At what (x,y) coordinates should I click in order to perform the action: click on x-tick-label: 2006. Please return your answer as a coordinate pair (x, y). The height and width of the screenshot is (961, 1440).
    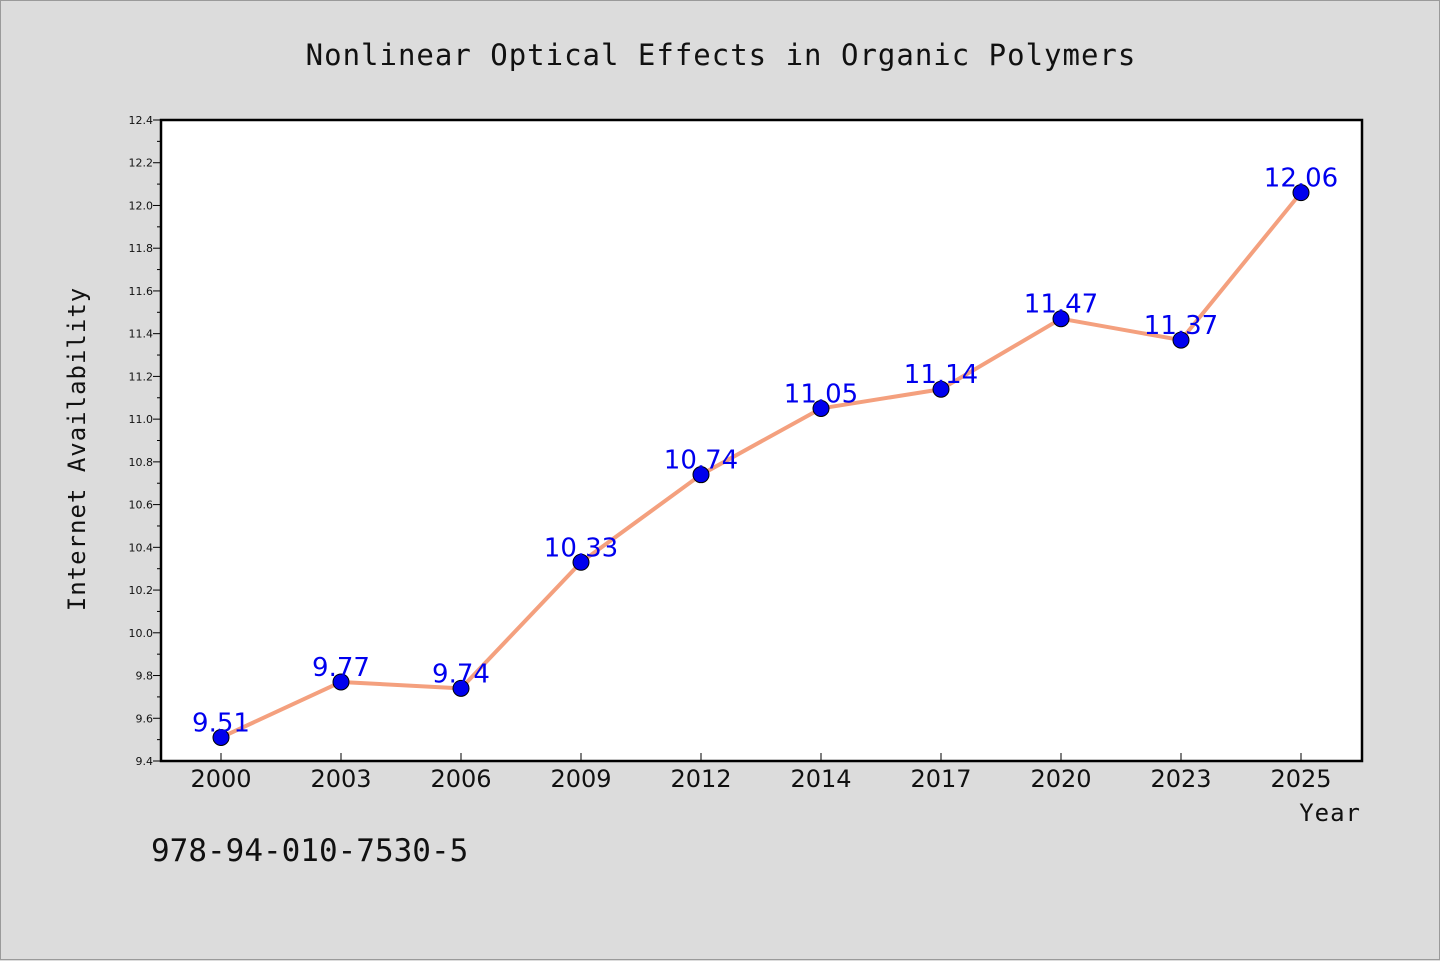
    Looking at the image, I should click on (460, 779).